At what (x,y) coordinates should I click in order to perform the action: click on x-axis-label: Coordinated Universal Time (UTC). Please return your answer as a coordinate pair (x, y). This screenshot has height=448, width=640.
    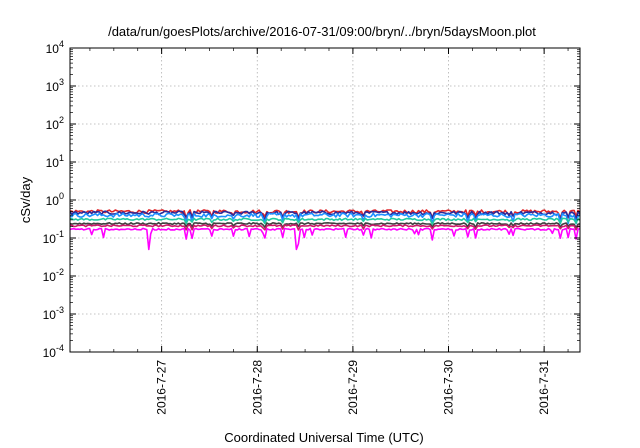
    Looking at the image, I should click on (323, 437).